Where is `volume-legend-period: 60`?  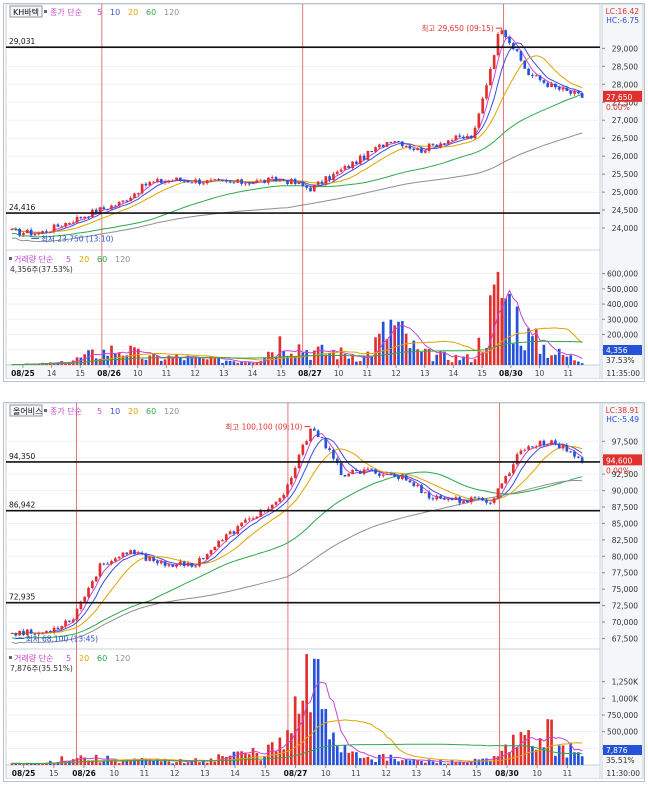 volume-legend-period: 60 is located at coordinates (102, 259).